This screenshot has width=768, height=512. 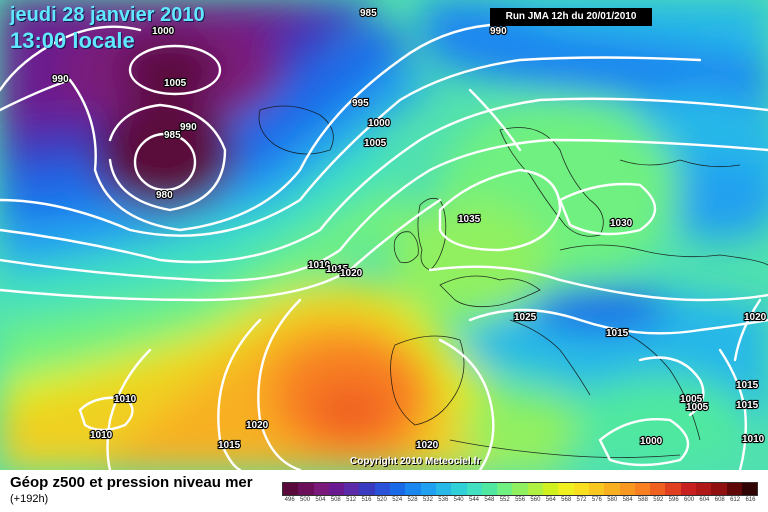 What do you see at coordinates (289, 500) in the screenshot?
I see `scale-label: 496` at bounding box center [289, 500].